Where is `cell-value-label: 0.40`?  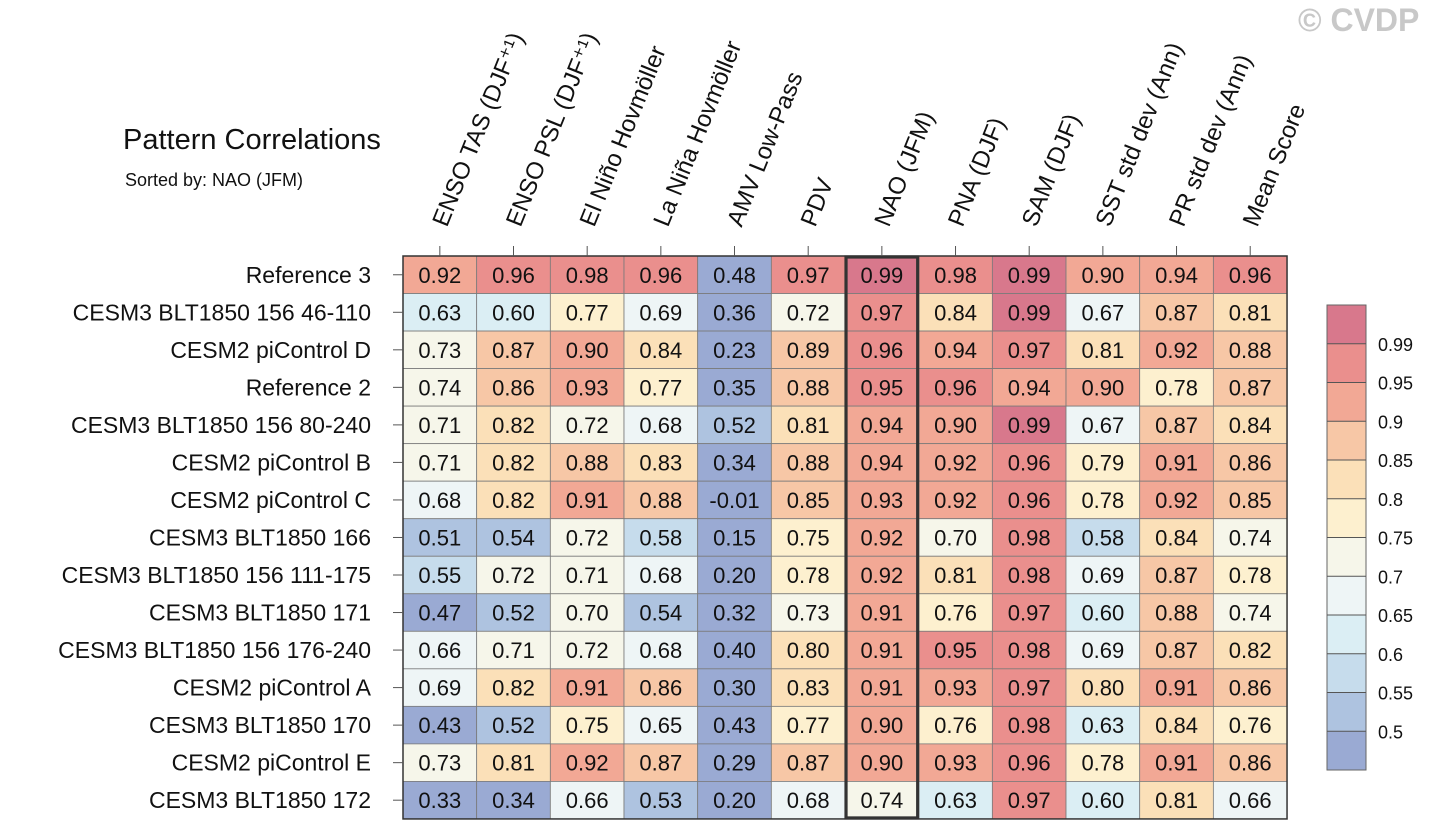 cell-value-label: 0.40 is located at coordinates (734, 650).